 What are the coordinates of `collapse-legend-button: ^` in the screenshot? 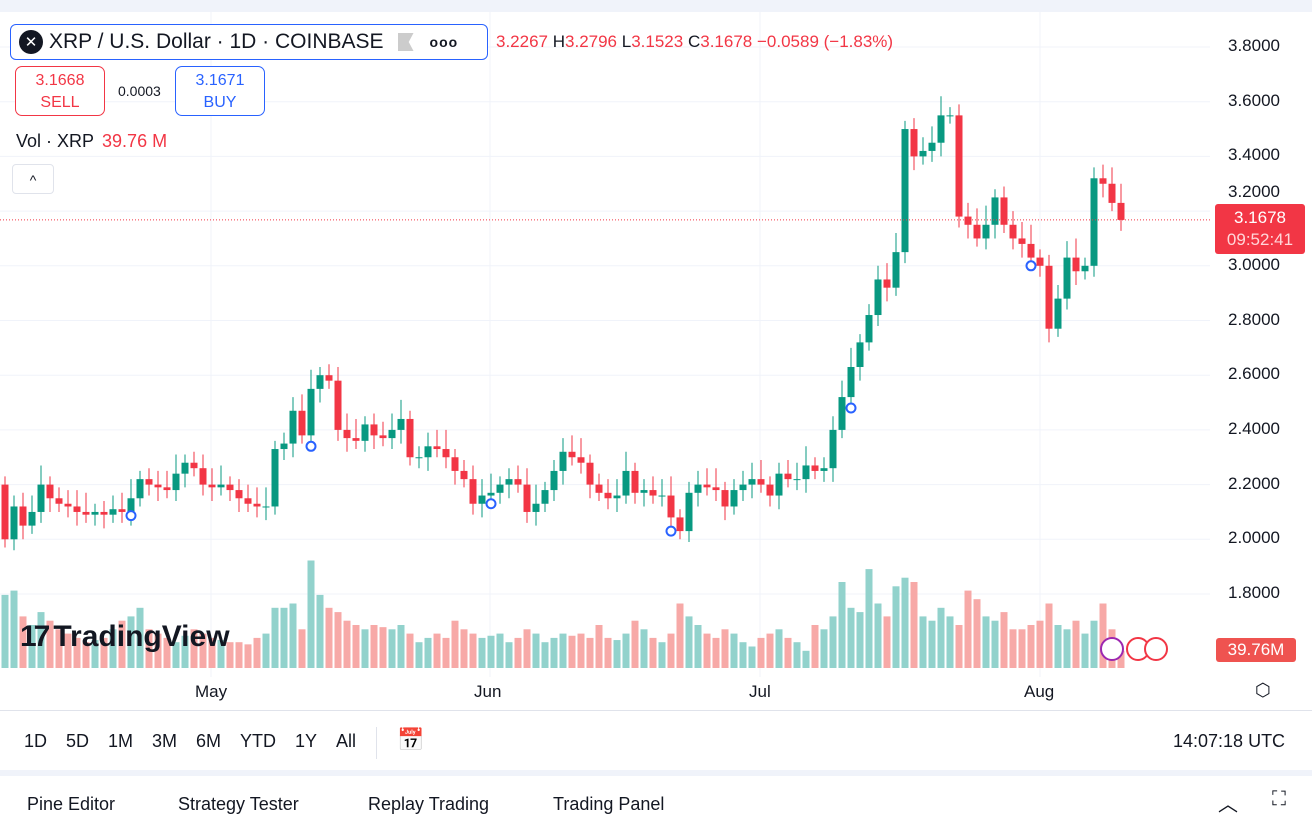 It's located at (33, 179).